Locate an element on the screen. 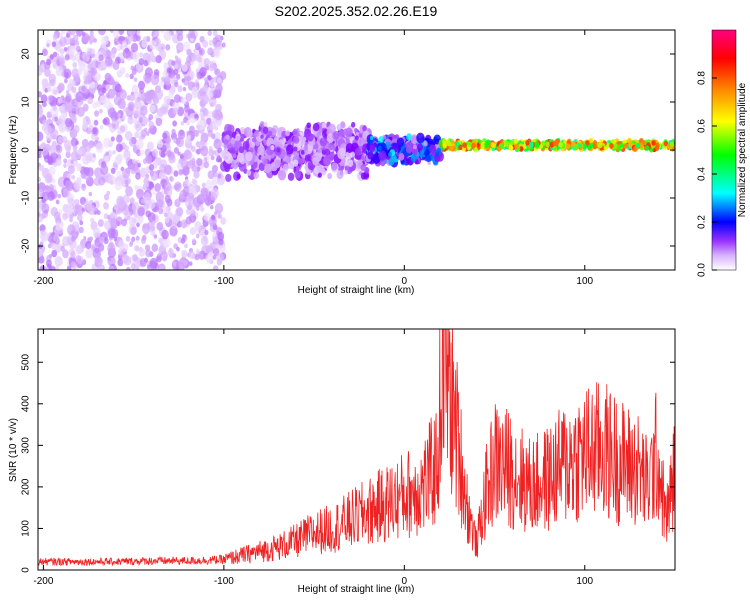 The height and width of the screenshot is (600, 750). y-tick-label: 200 is located at coordinates (26, 486).